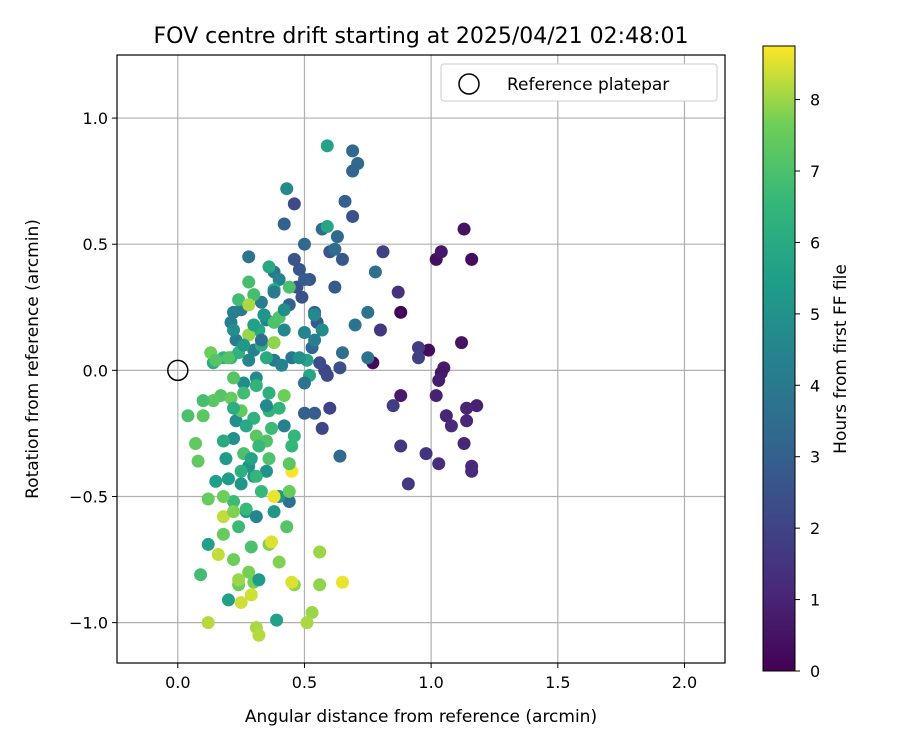 Image resolution: width=900 pixels, height=750 pixels. What do you see at coordinates (33, 359) in the screenshot?
I see `y-axis-label: Rotation from reference (arcmin)` at bounding box center [33, 359].